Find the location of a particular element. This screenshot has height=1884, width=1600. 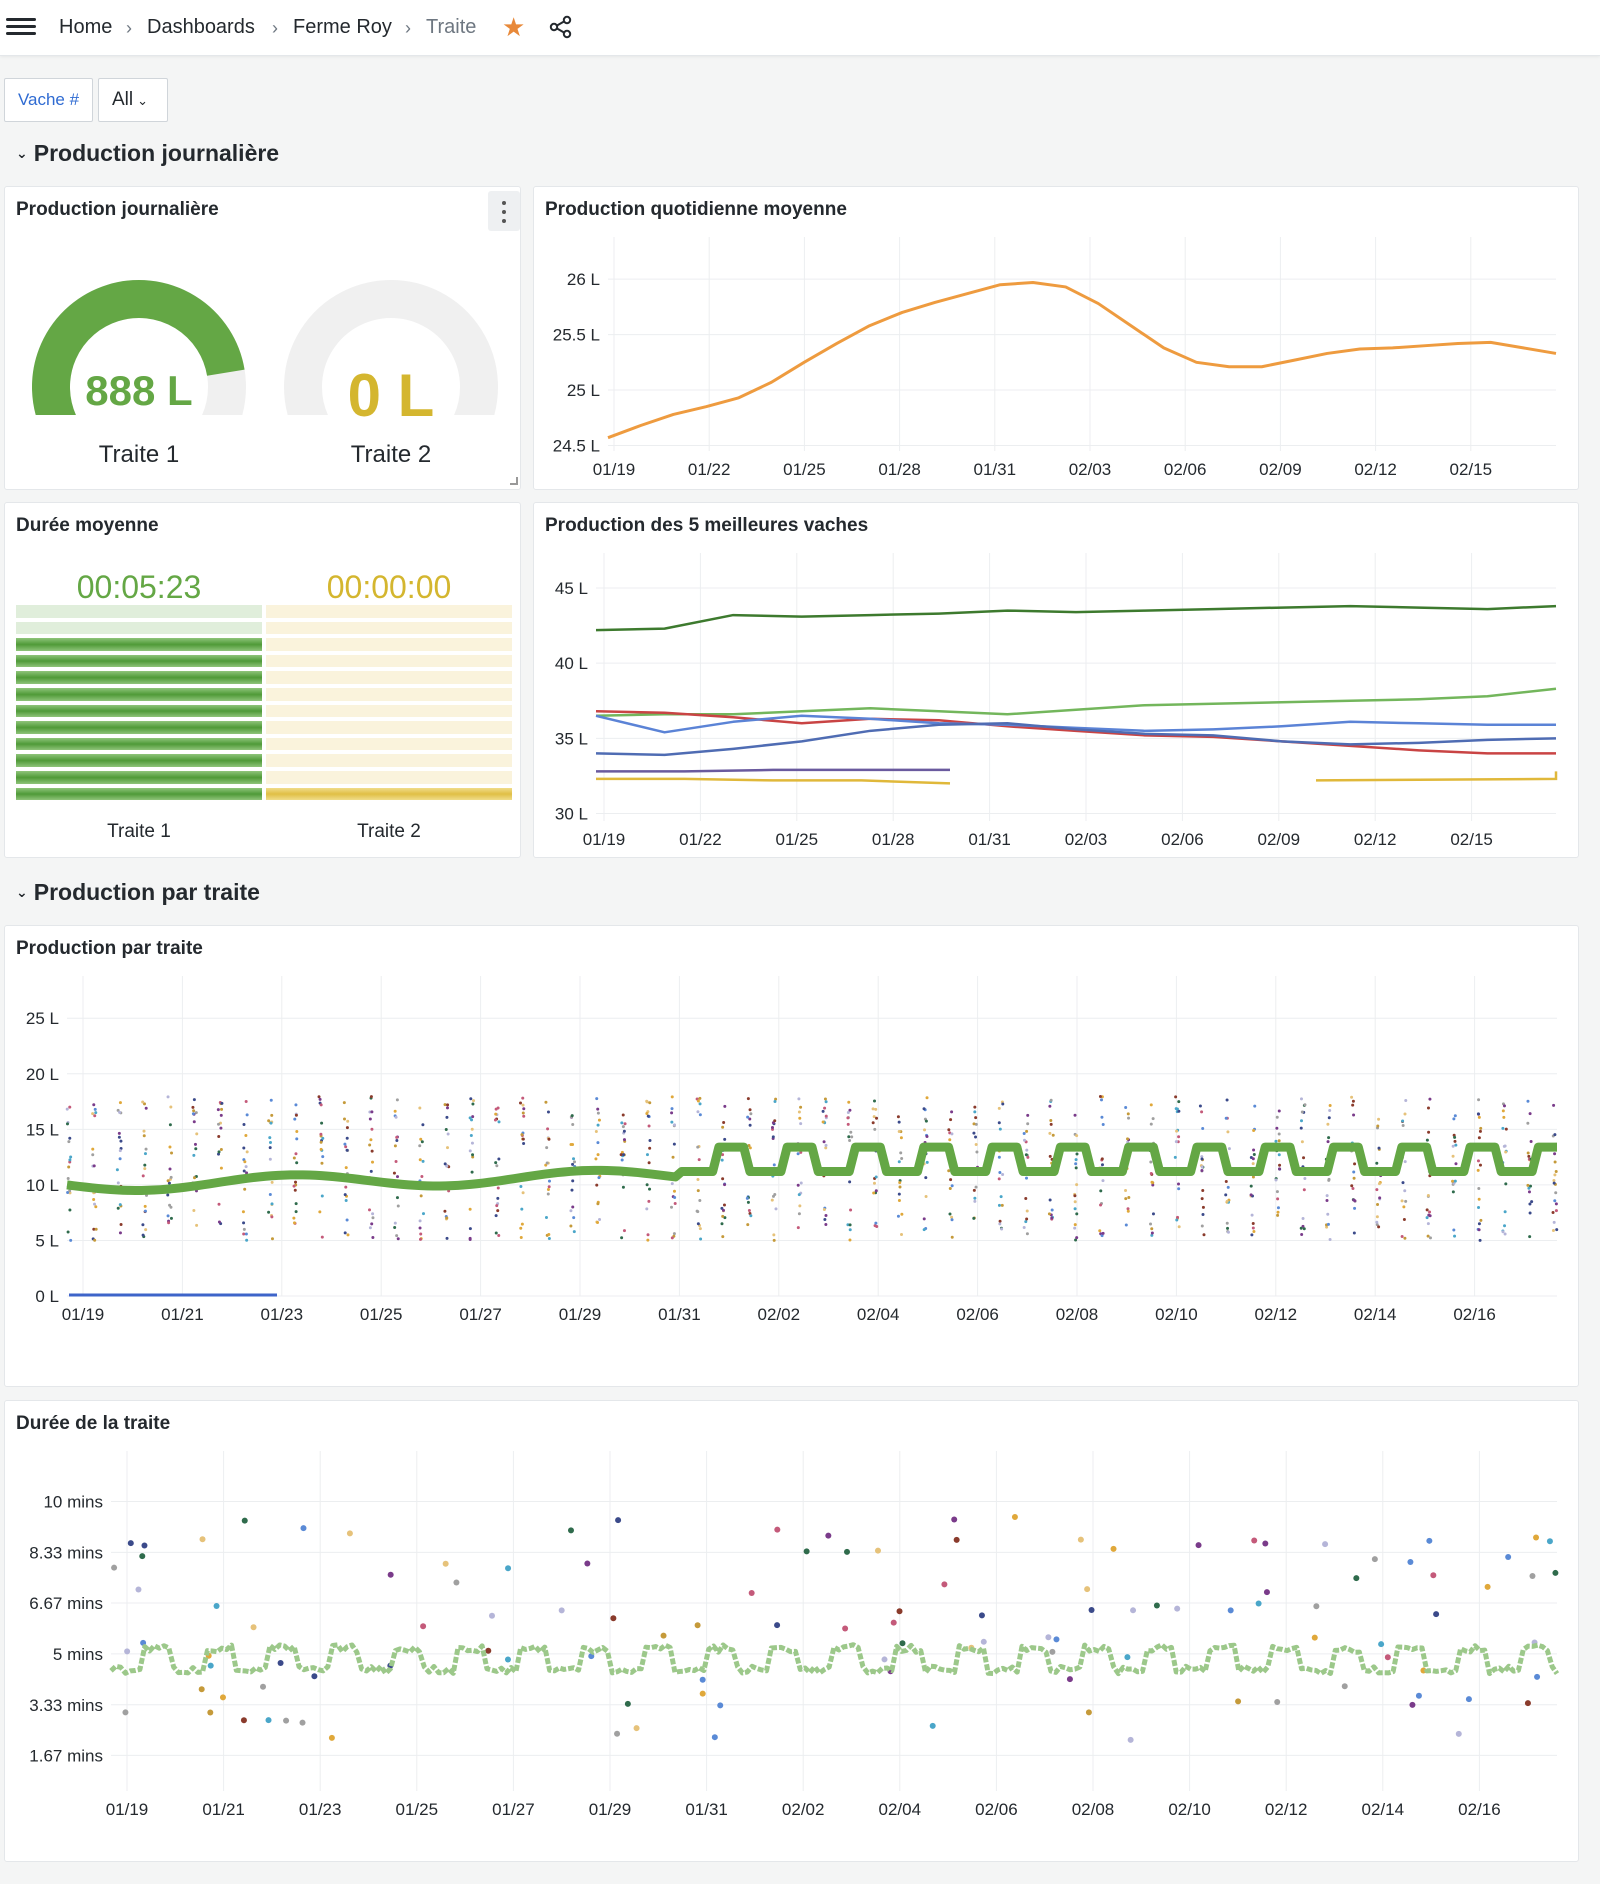

star-icon: ★ is located at coordinates (514, 27).